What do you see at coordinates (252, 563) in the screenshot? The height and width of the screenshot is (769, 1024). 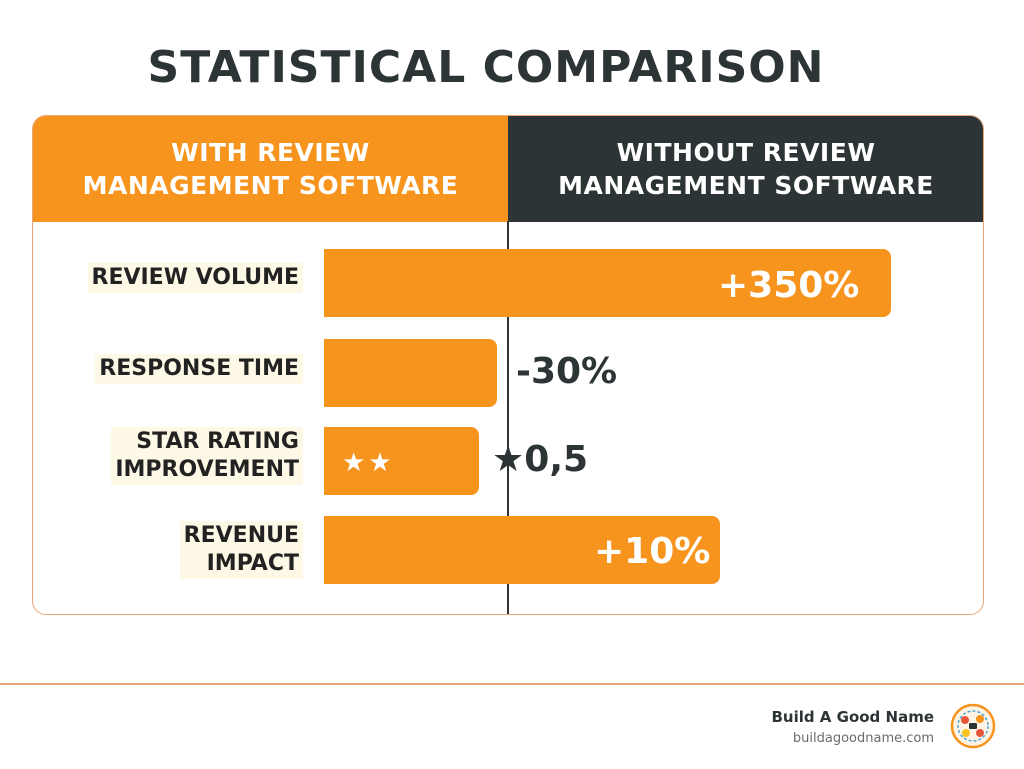 I see `label-line: IMPACT` at bounding box center [252, 563].